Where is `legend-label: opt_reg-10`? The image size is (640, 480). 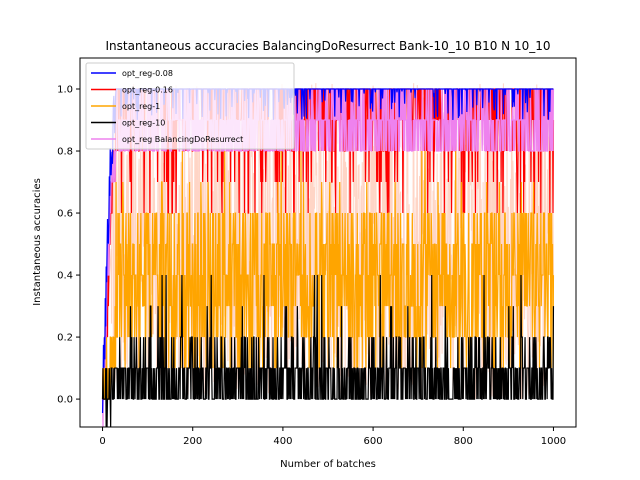 legend-label: opt_reg-10 is located at coordinates (143, 123).